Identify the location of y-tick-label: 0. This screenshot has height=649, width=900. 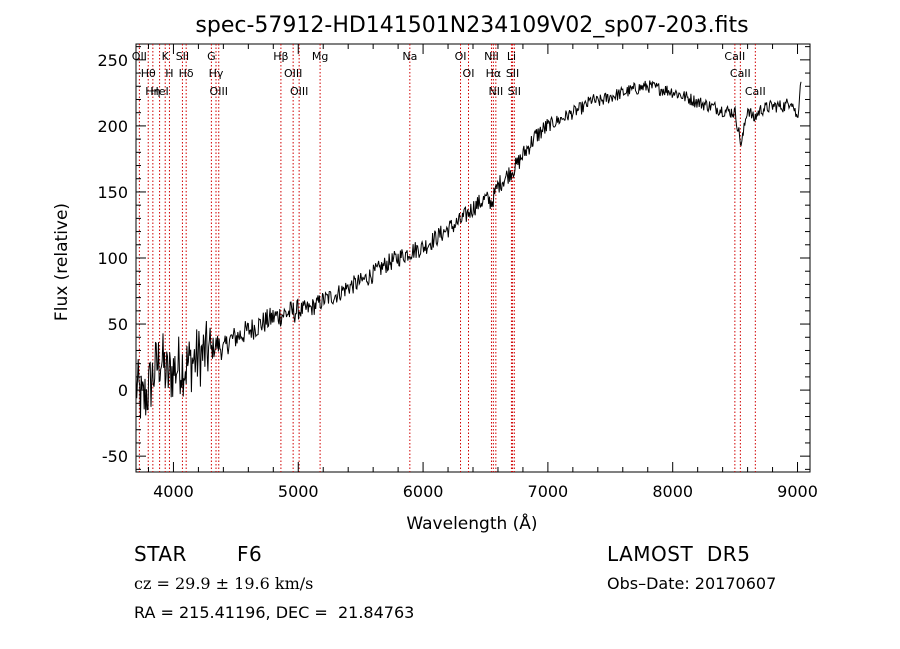
(123, 390).